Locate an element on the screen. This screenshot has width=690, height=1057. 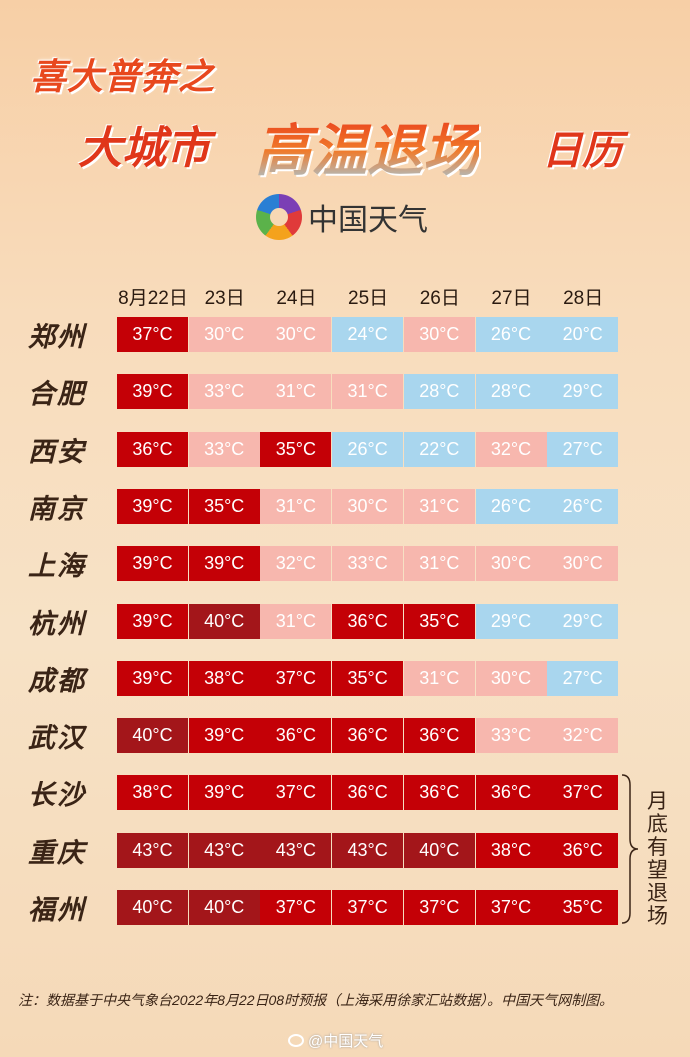
temperature-cell: 24°C is located at coordinates (368, 334).